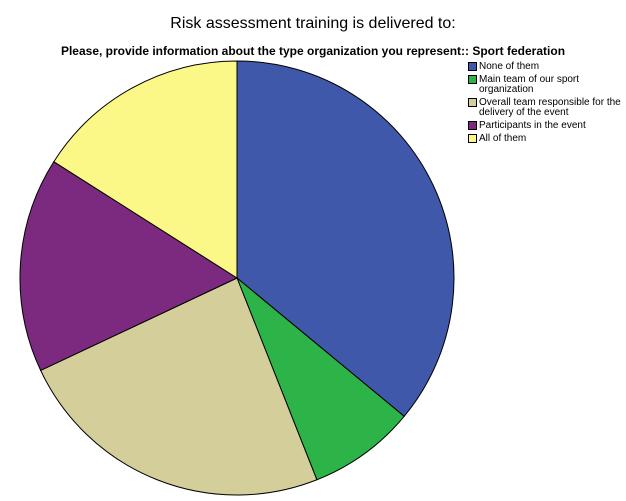  I want to click on legend-label: Participants in the event, so click(532, 125).